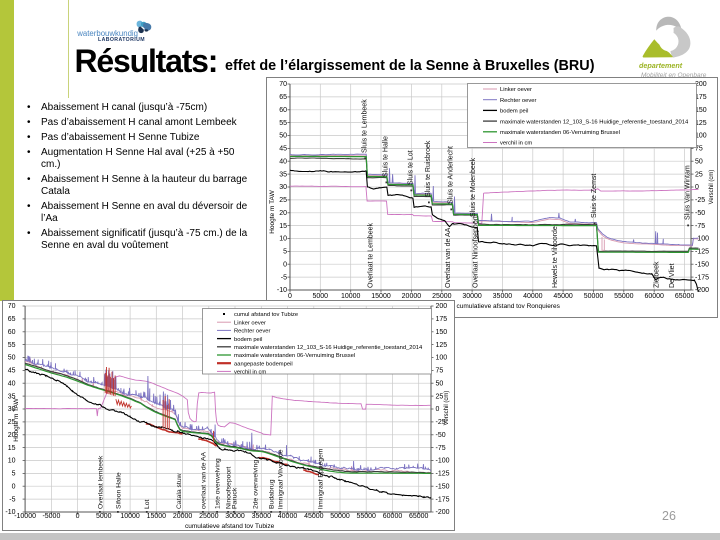 This screenshot has height=540, width=720. I want to click on svg-text: Catala stuw, so click(179, 491).